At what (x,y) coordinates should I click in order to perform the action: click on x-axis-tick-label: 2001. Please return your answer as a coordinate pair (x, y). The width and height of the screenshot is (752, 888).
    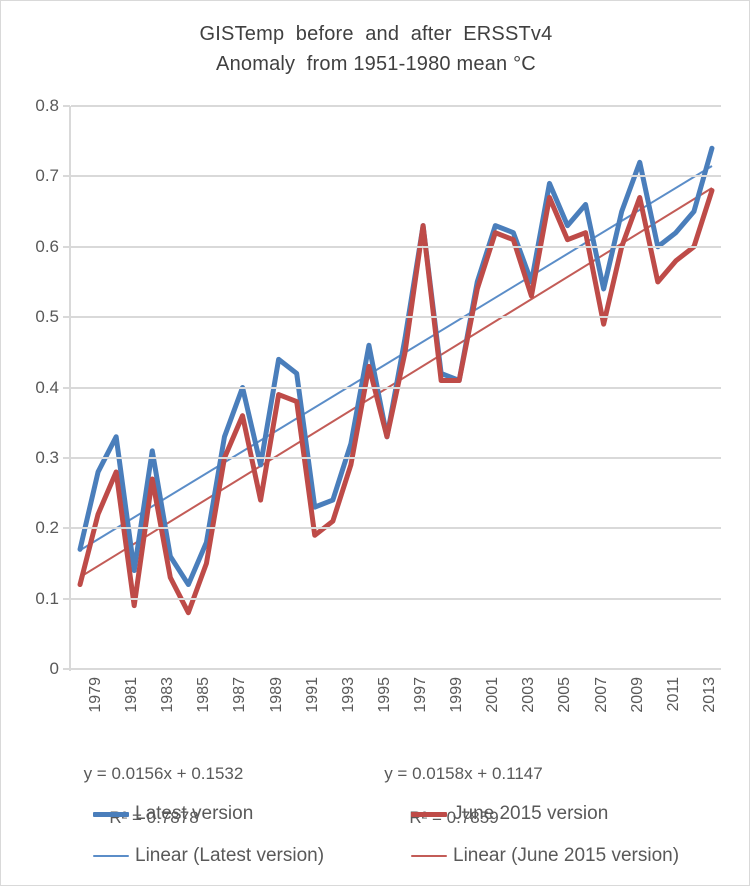
    Looking at the image, I should click on (493, 695).